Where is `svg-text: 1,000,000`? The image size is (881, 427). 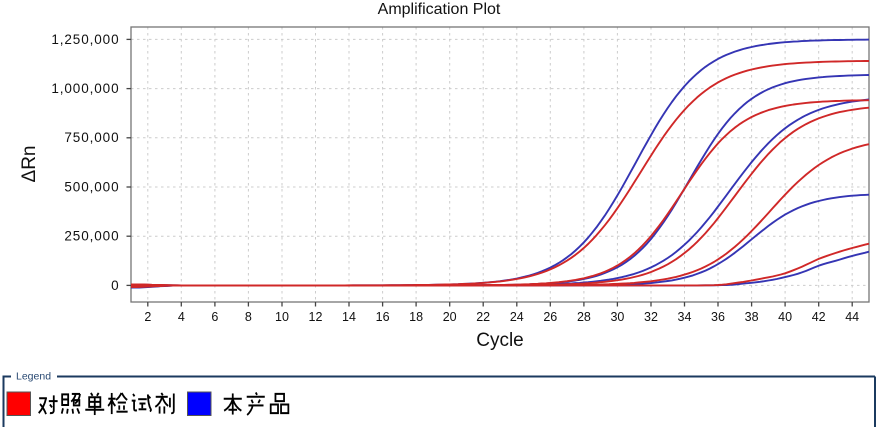 svg-text: 1,000,000 is located at coordinates (85, 88).